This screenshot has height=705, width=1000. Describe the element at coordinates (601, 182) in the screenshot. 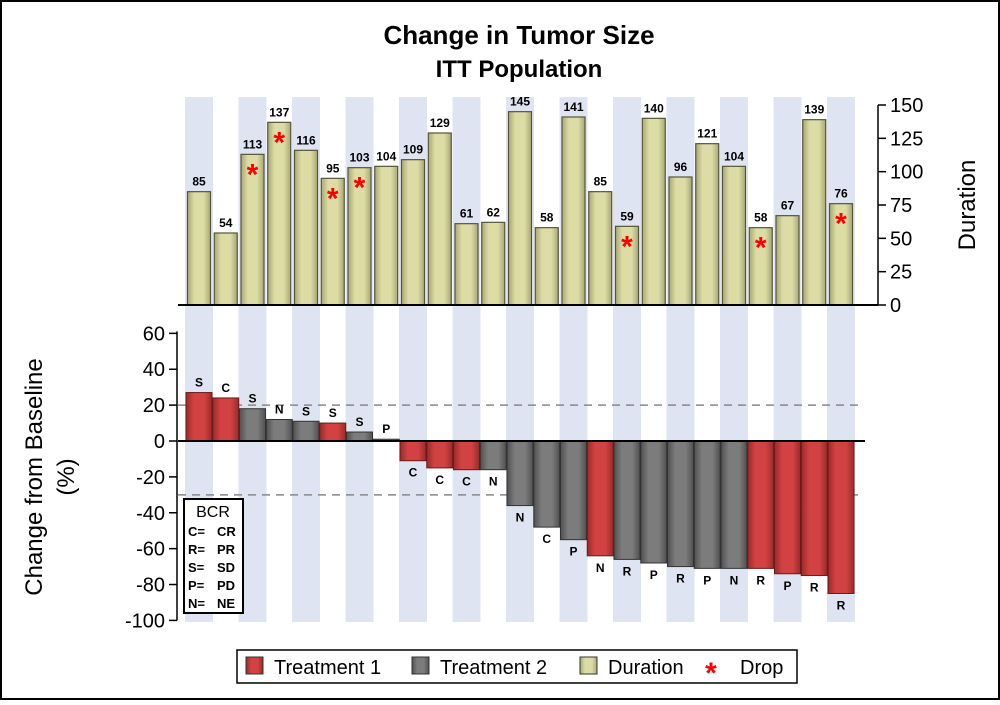

I see `duration-value-label: 85` at that location.